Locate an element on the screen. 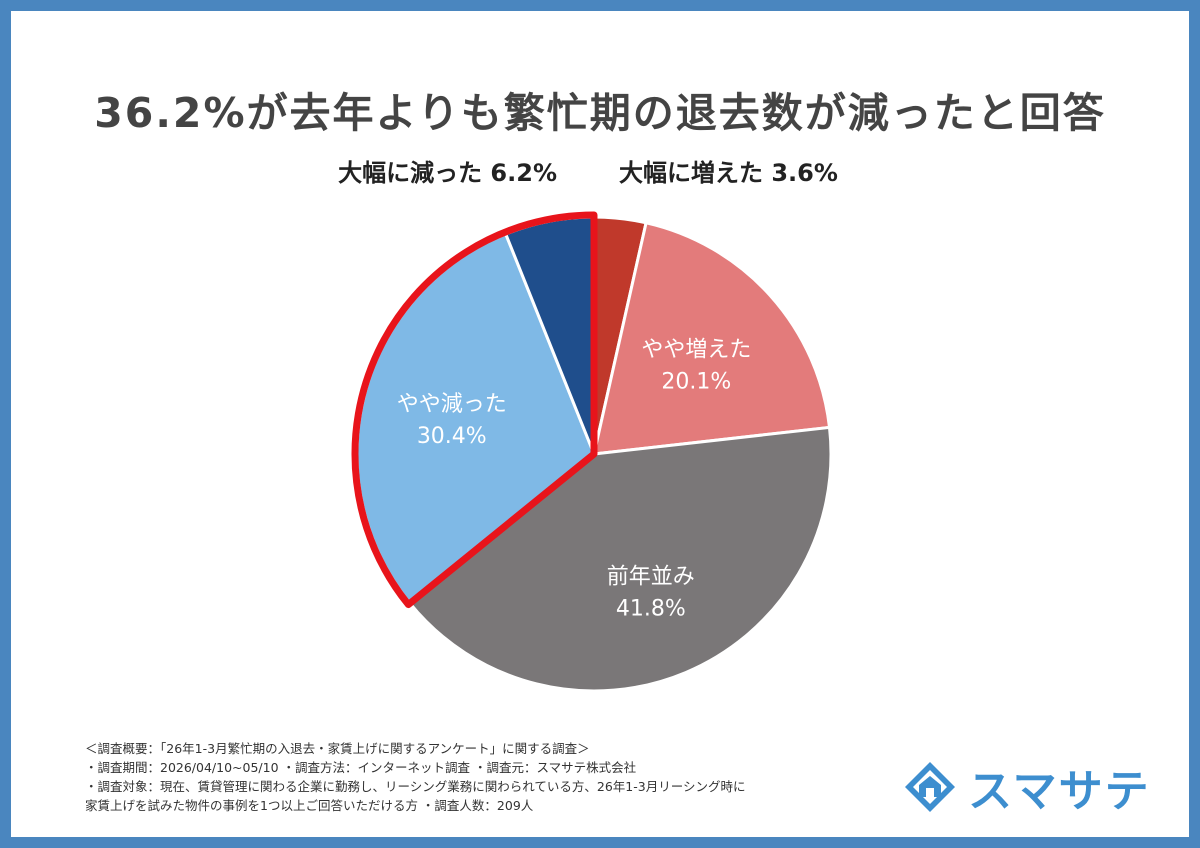 The width and height of the screenshot is (1200, 848). slice-value-3: 30.4% is located at coordinates (452, 436).